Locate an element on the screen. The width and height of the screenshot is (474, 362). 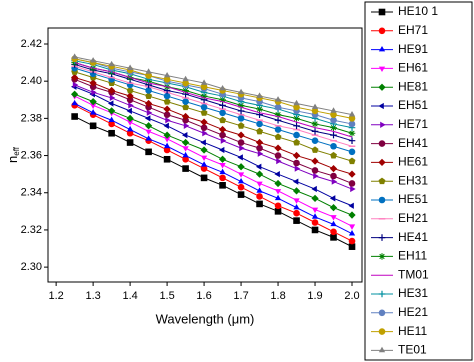
y-axis-label: neff is located at coordinates (13, 154).